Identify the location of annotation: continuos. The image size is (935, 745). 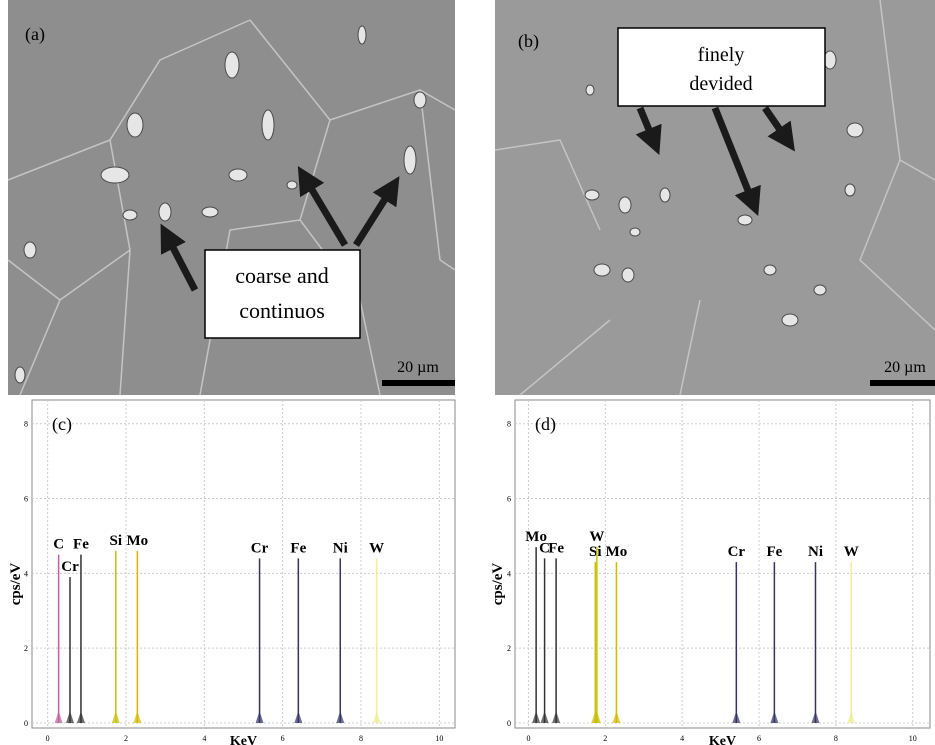
(282, 310).